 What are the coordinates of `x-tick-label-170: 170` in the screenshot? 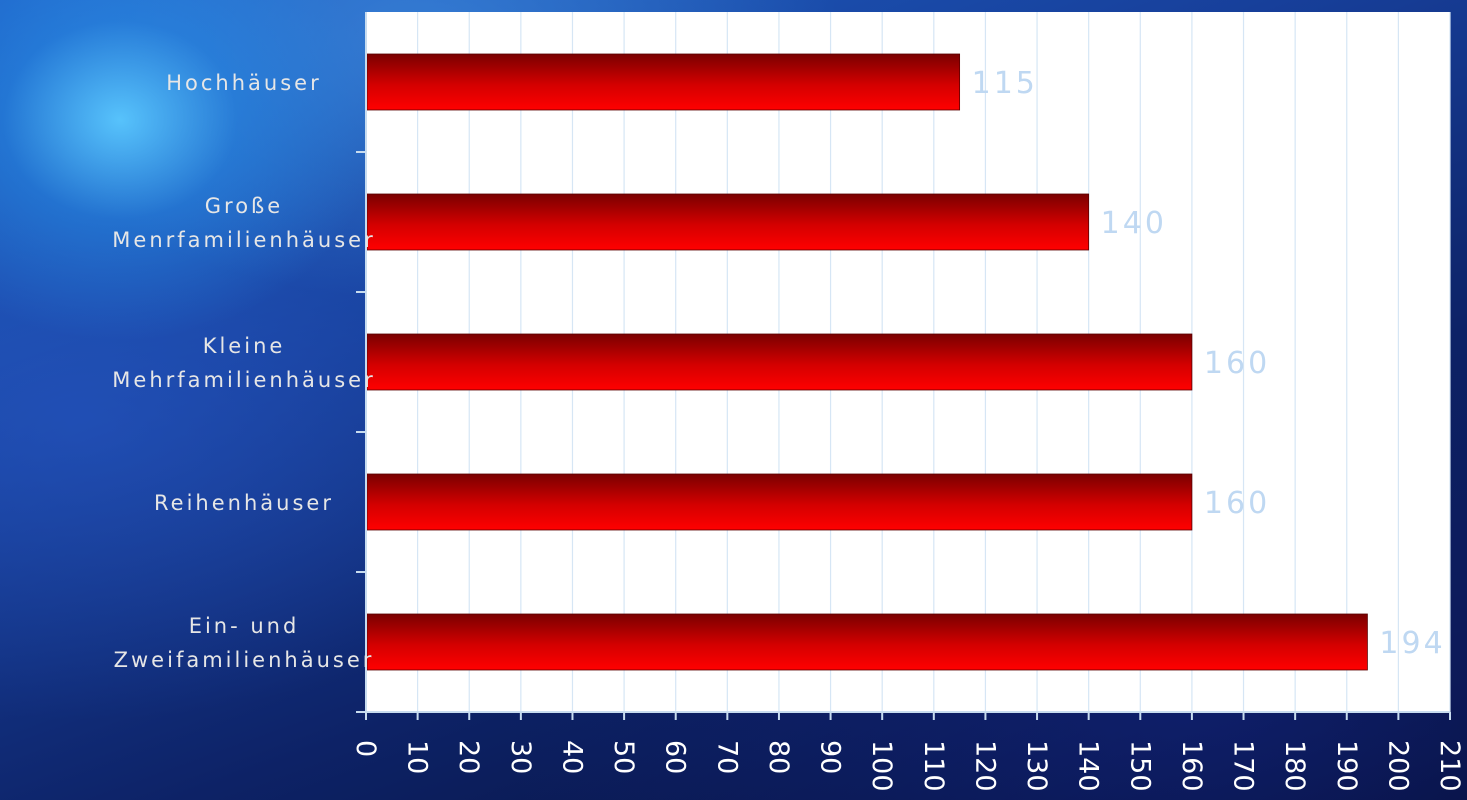 It's located at (1243, 766).